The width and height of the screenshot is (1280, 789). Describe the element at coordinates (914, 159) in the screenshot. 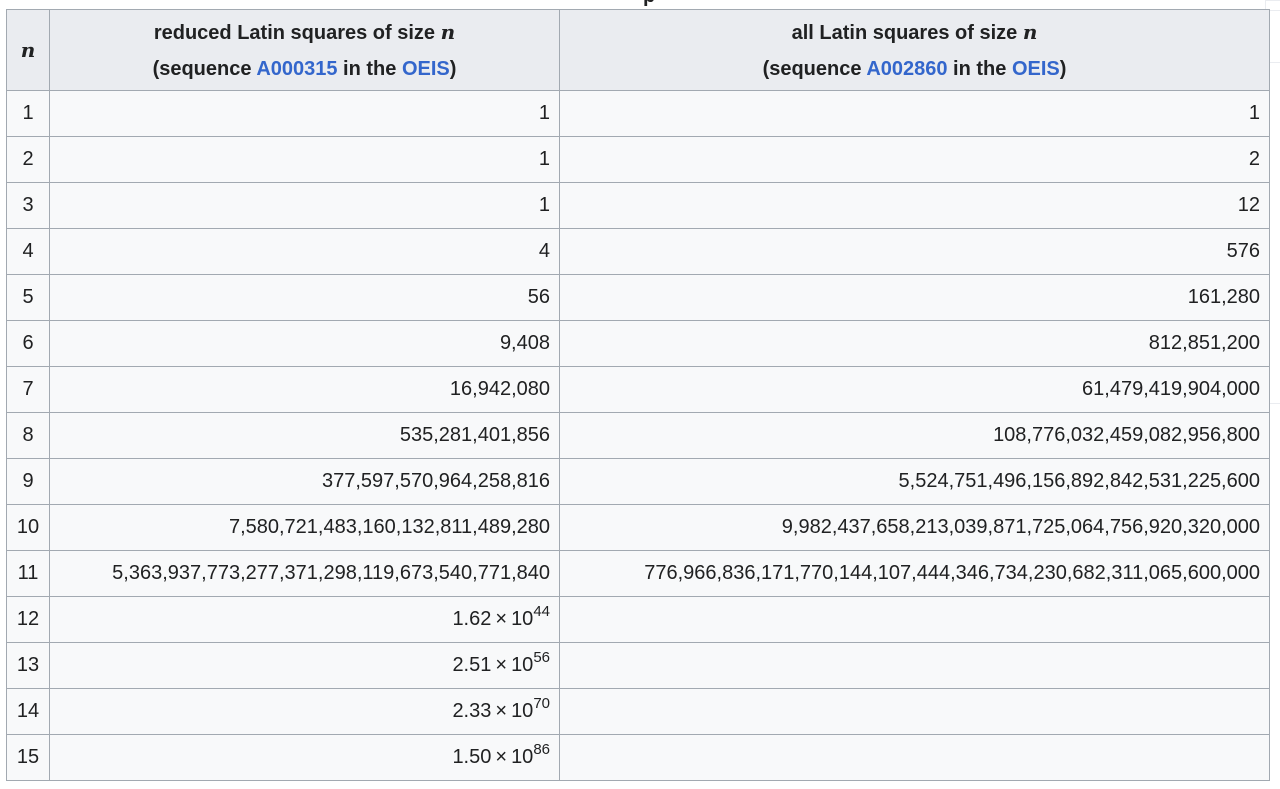

I see `all-count-cell: 2` at that location.